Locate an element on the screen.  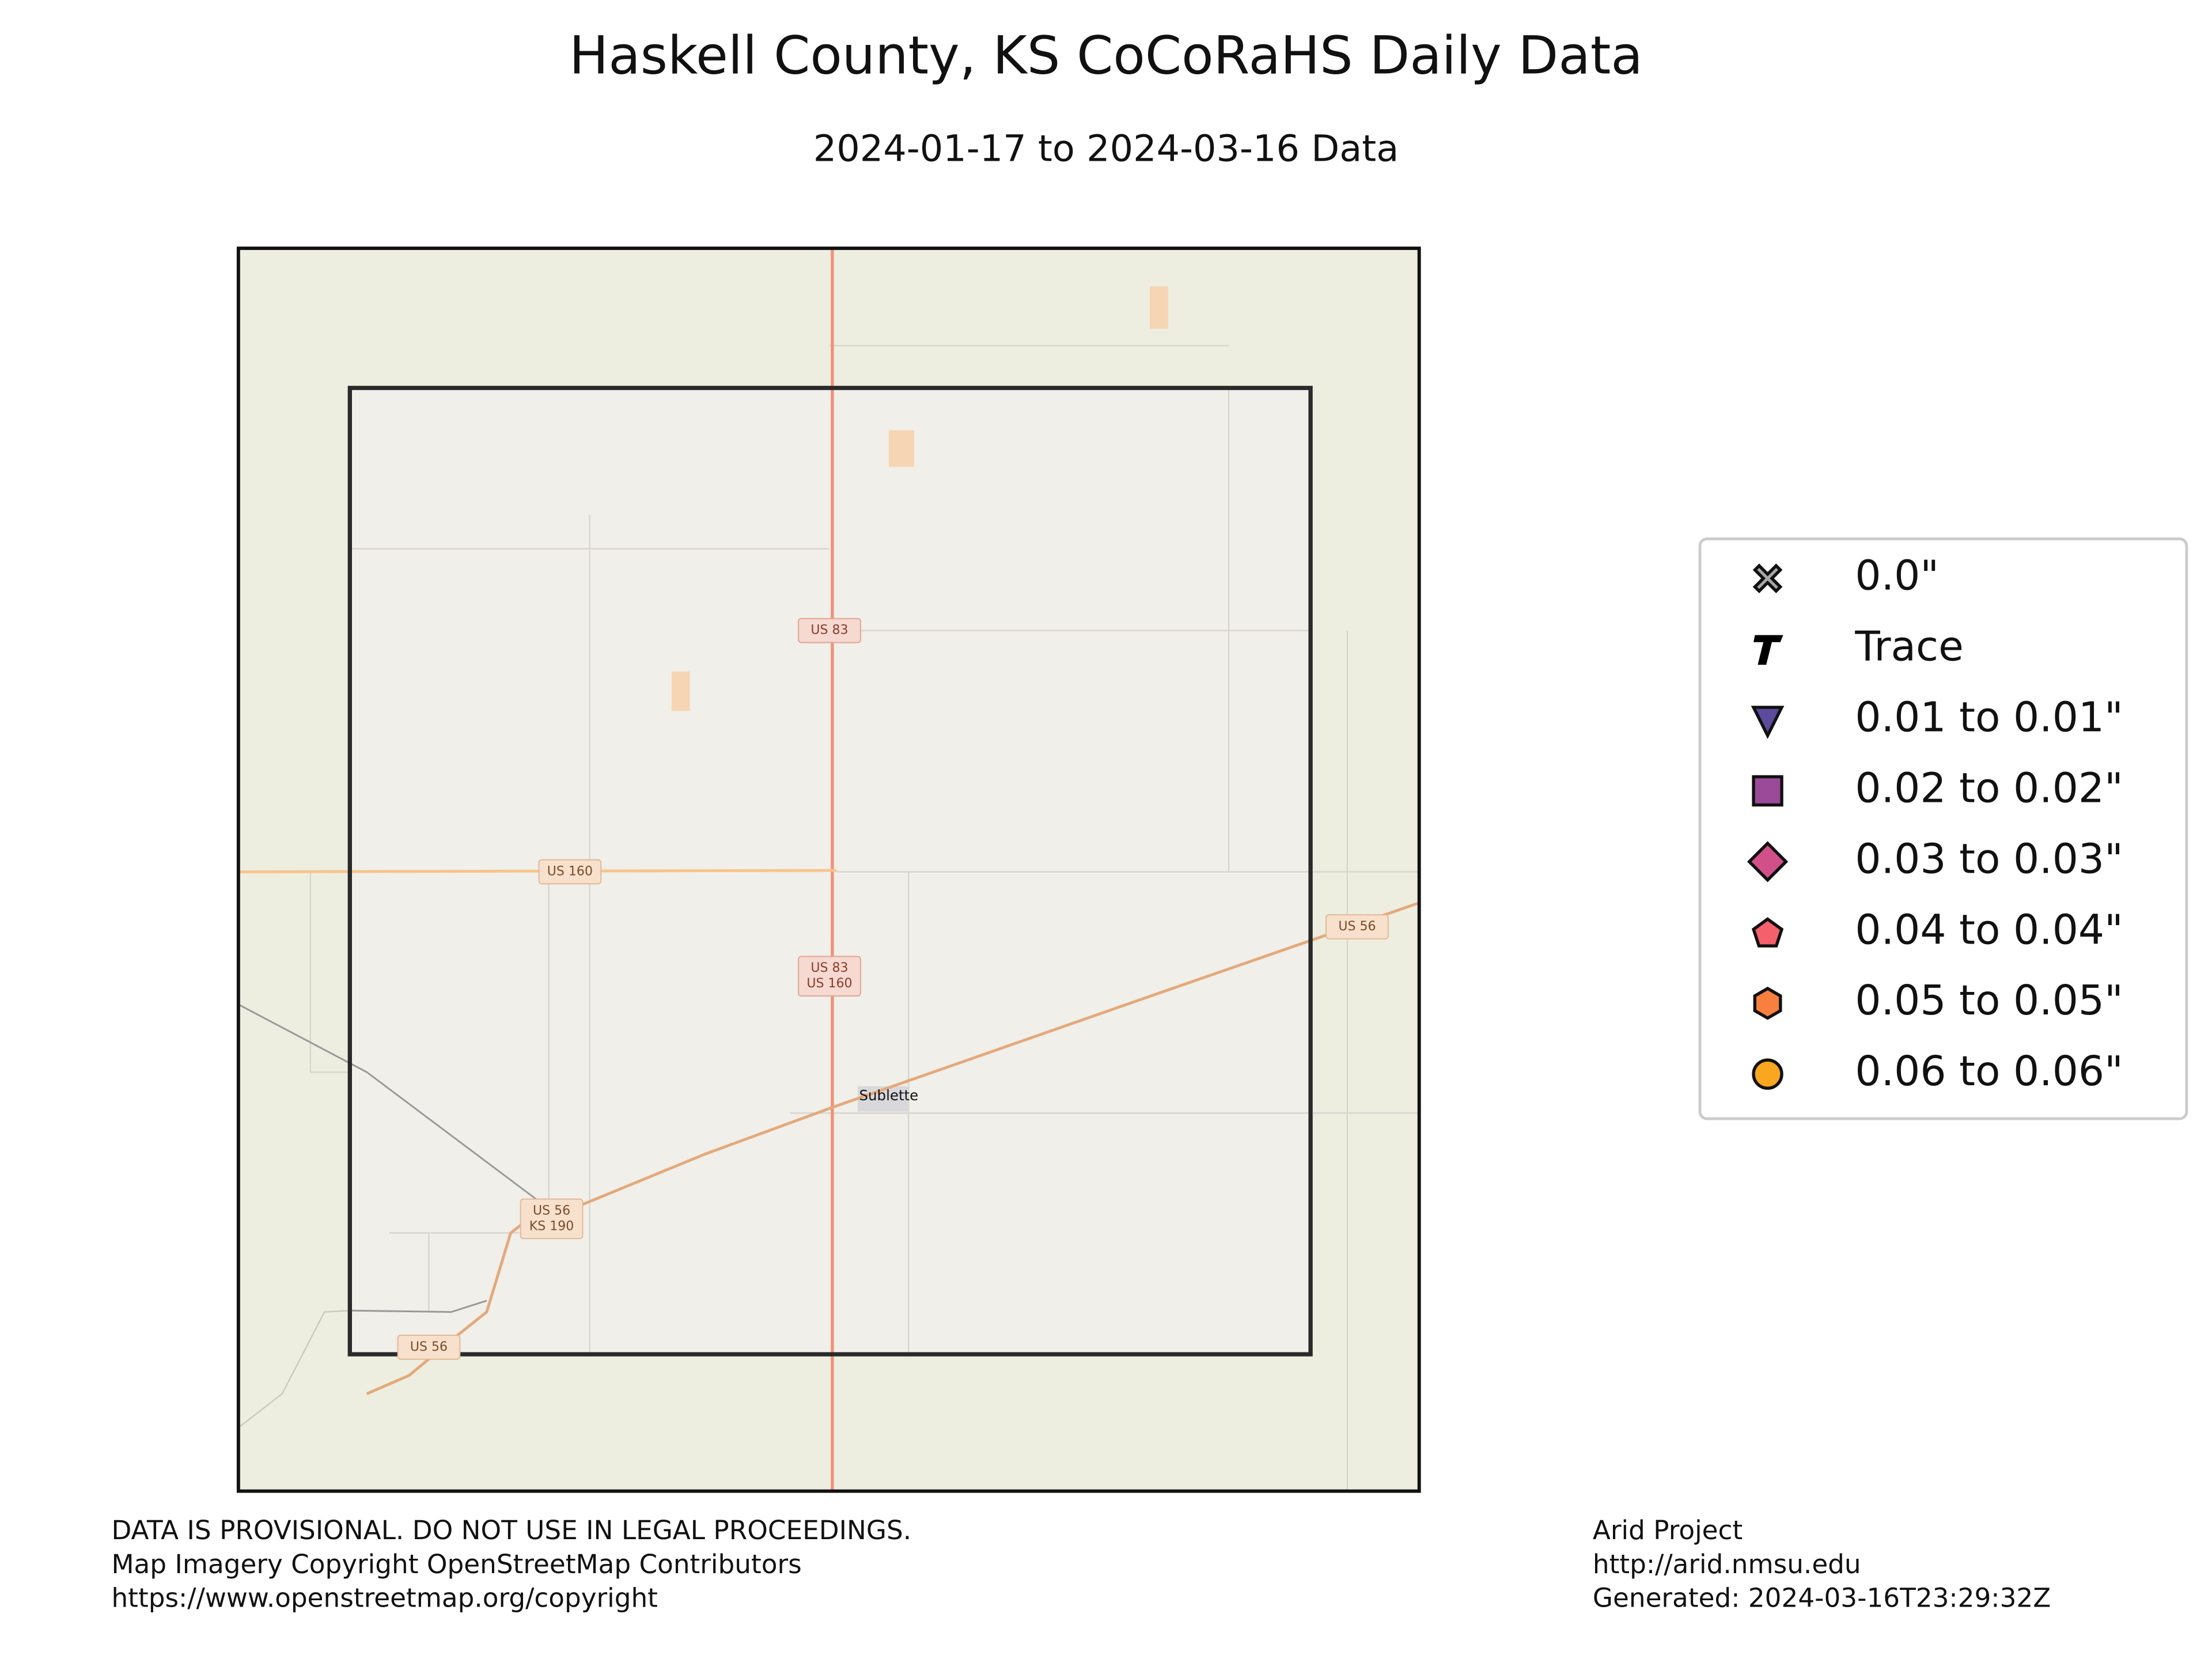
legend-label: 0.0" is located at coordinates (1897, 576).